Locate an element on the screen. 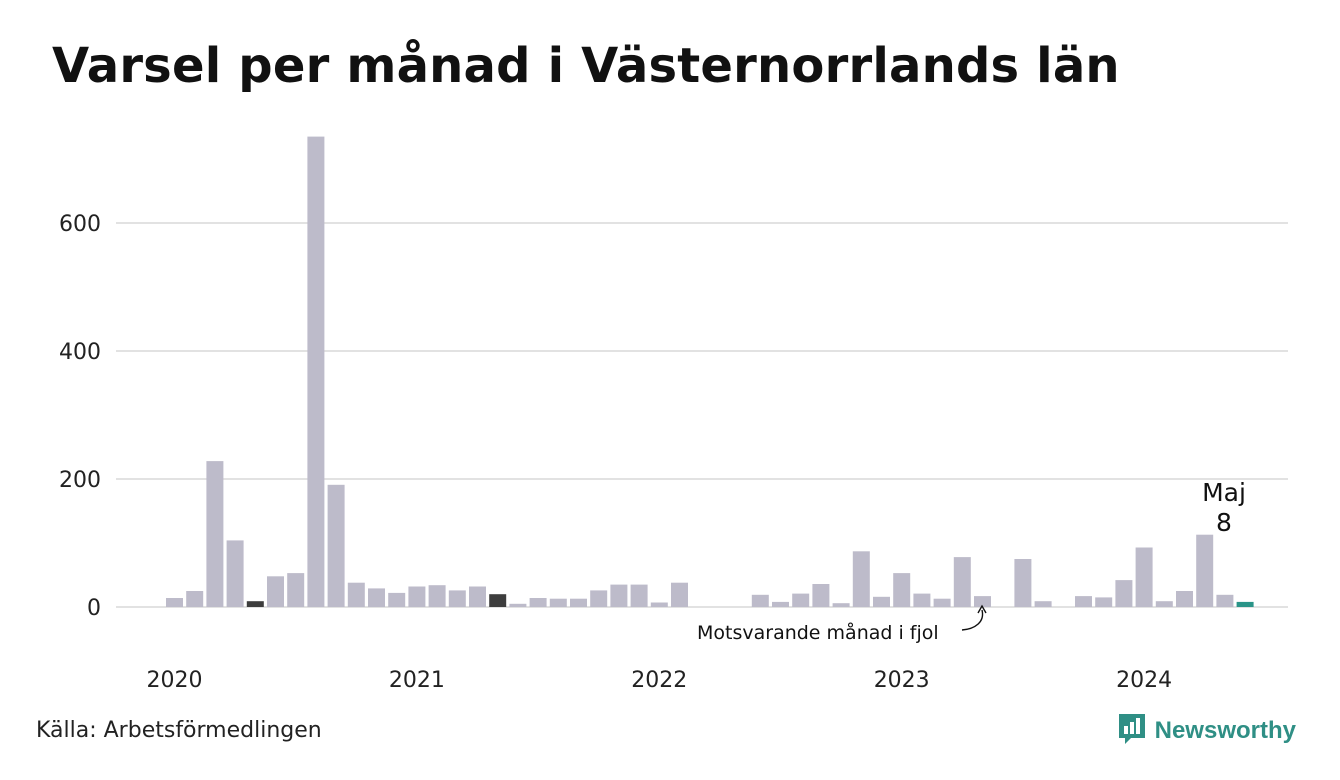 This screenshot has height=780, width=1340. x-tick-label: 2022 is located at coordinates (659, 680).